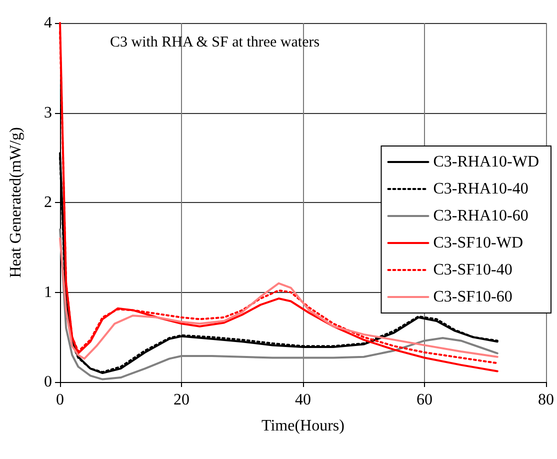 The image size is (557, 459). I want to click on x-tick-label: 60, so click(424, 400).